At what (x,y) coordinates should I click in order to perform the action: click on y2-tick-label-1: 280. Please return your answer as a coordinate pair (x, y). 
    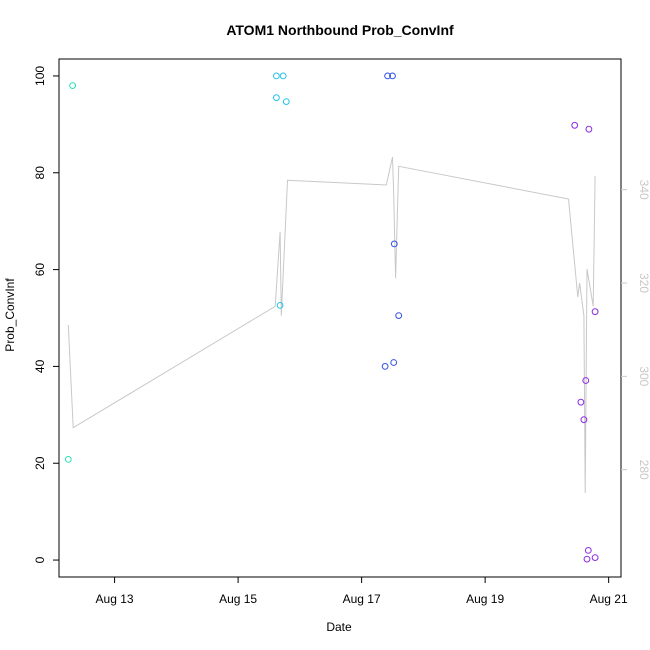
    Looking at the image, I should click on (643, 470).